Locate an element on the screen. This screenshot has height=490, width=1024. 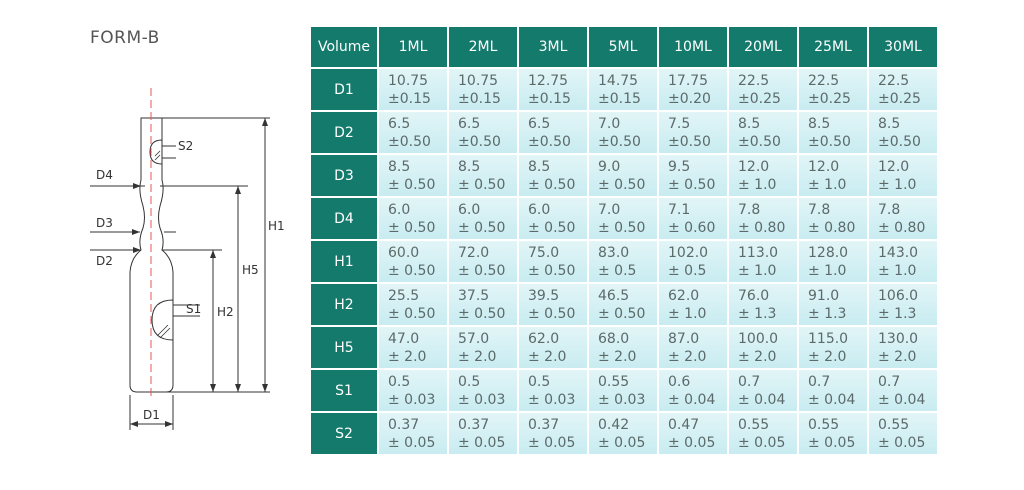
table-cell: 0.6 ± 0.04 is located at coordinates (693, 390).